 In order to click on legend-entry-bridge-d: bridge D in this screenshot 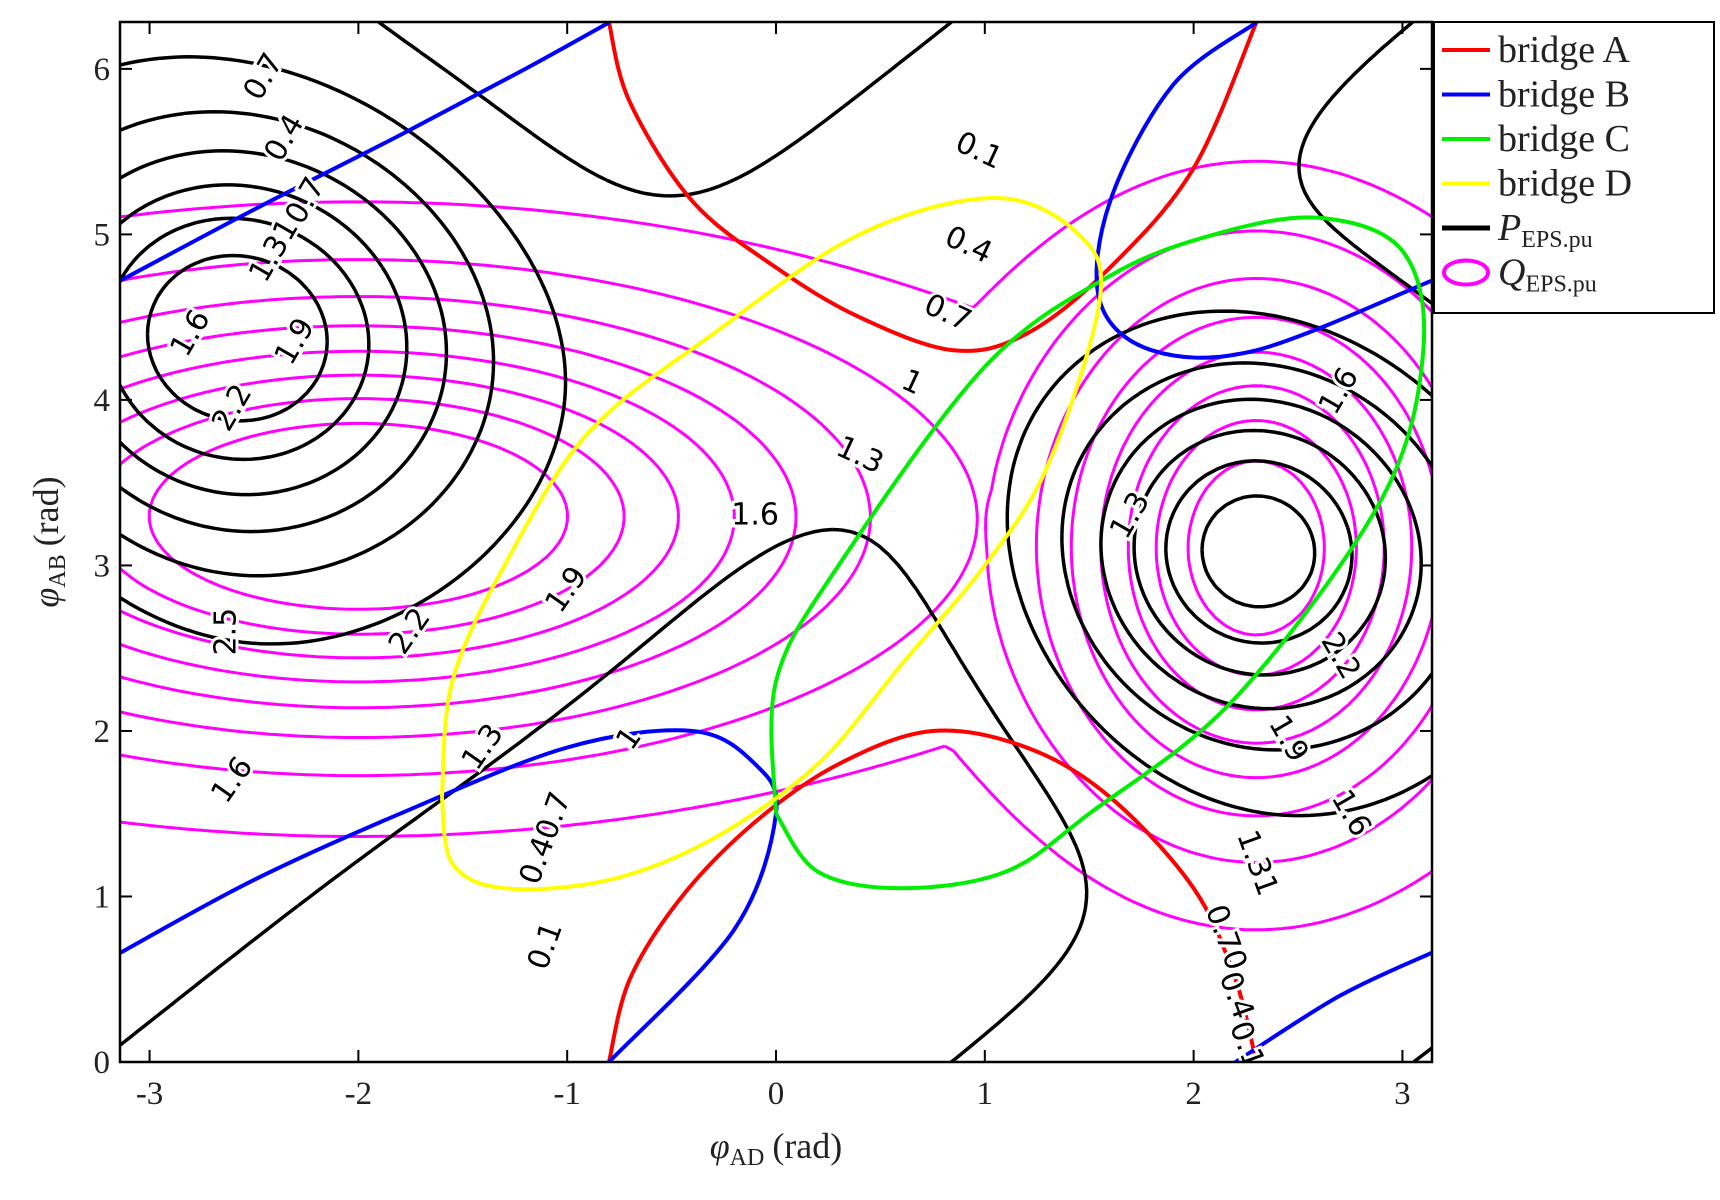, I will do `click(1537, 184)`.